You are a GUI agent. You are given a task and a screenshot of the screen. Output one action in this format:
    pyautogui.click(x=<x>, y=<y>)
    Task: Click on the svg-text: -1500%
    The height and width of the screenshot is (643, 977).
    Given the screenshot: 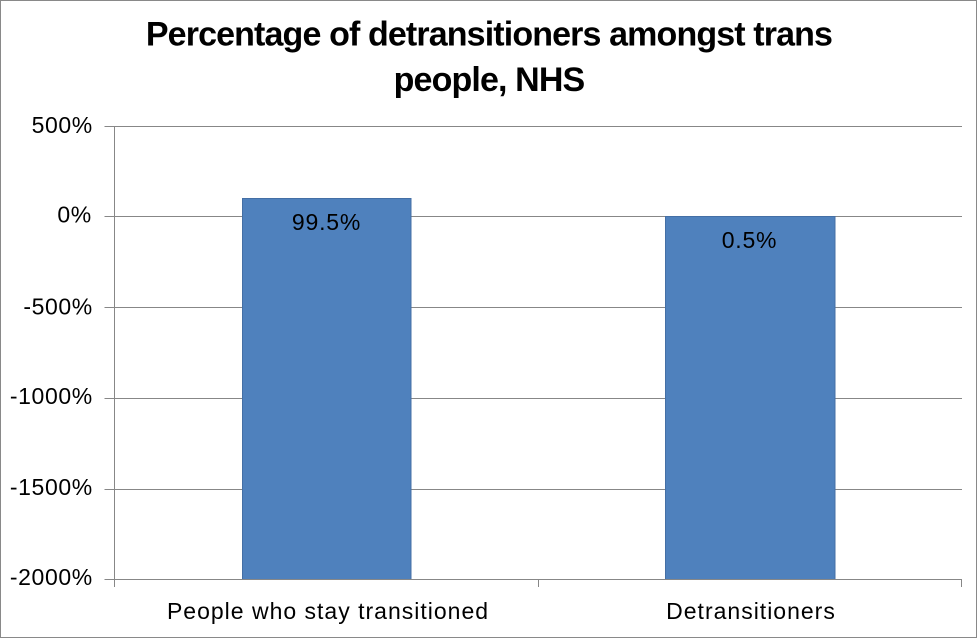 What is the action you would take?
    pyautogui.click(x=51, y=487)
    